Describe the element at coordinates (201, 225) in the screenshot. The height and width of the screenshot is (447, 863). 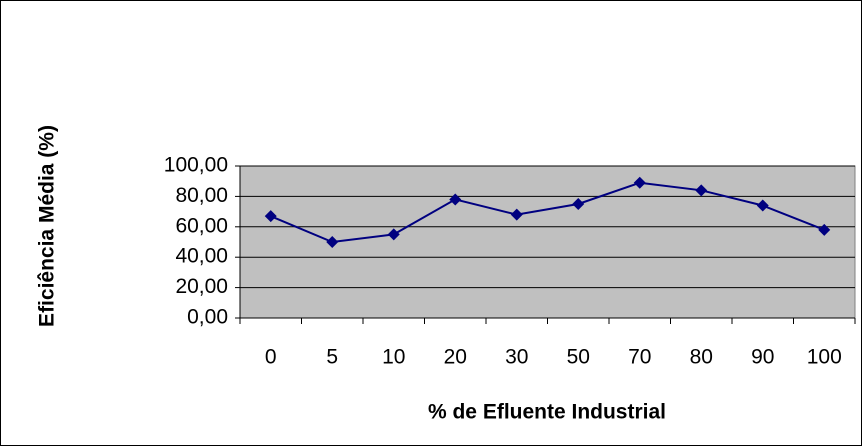
I see `y-tick-label: 60,00` at that location.